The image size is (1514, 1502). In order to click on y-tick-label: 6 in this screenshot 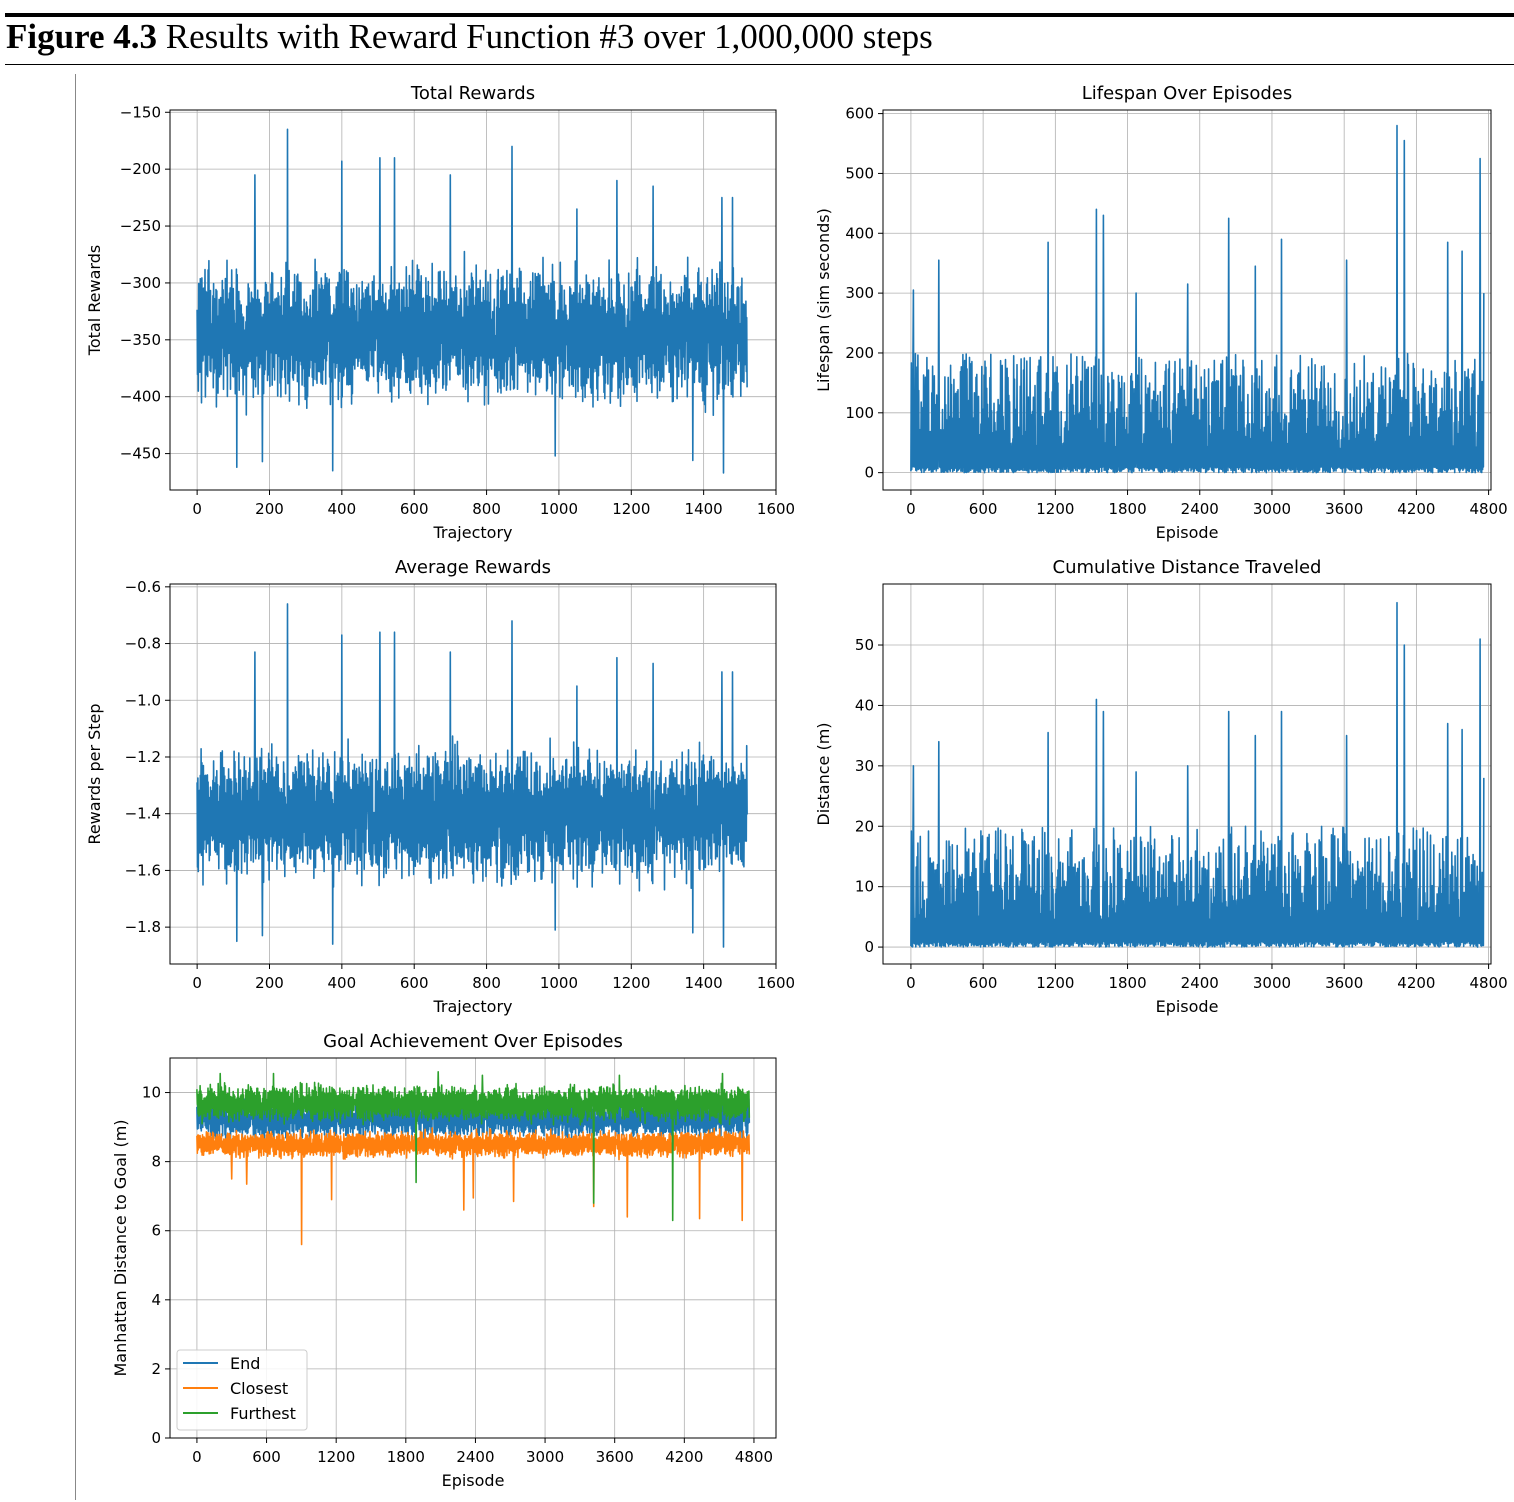, I will do `click(156, 1231)`.